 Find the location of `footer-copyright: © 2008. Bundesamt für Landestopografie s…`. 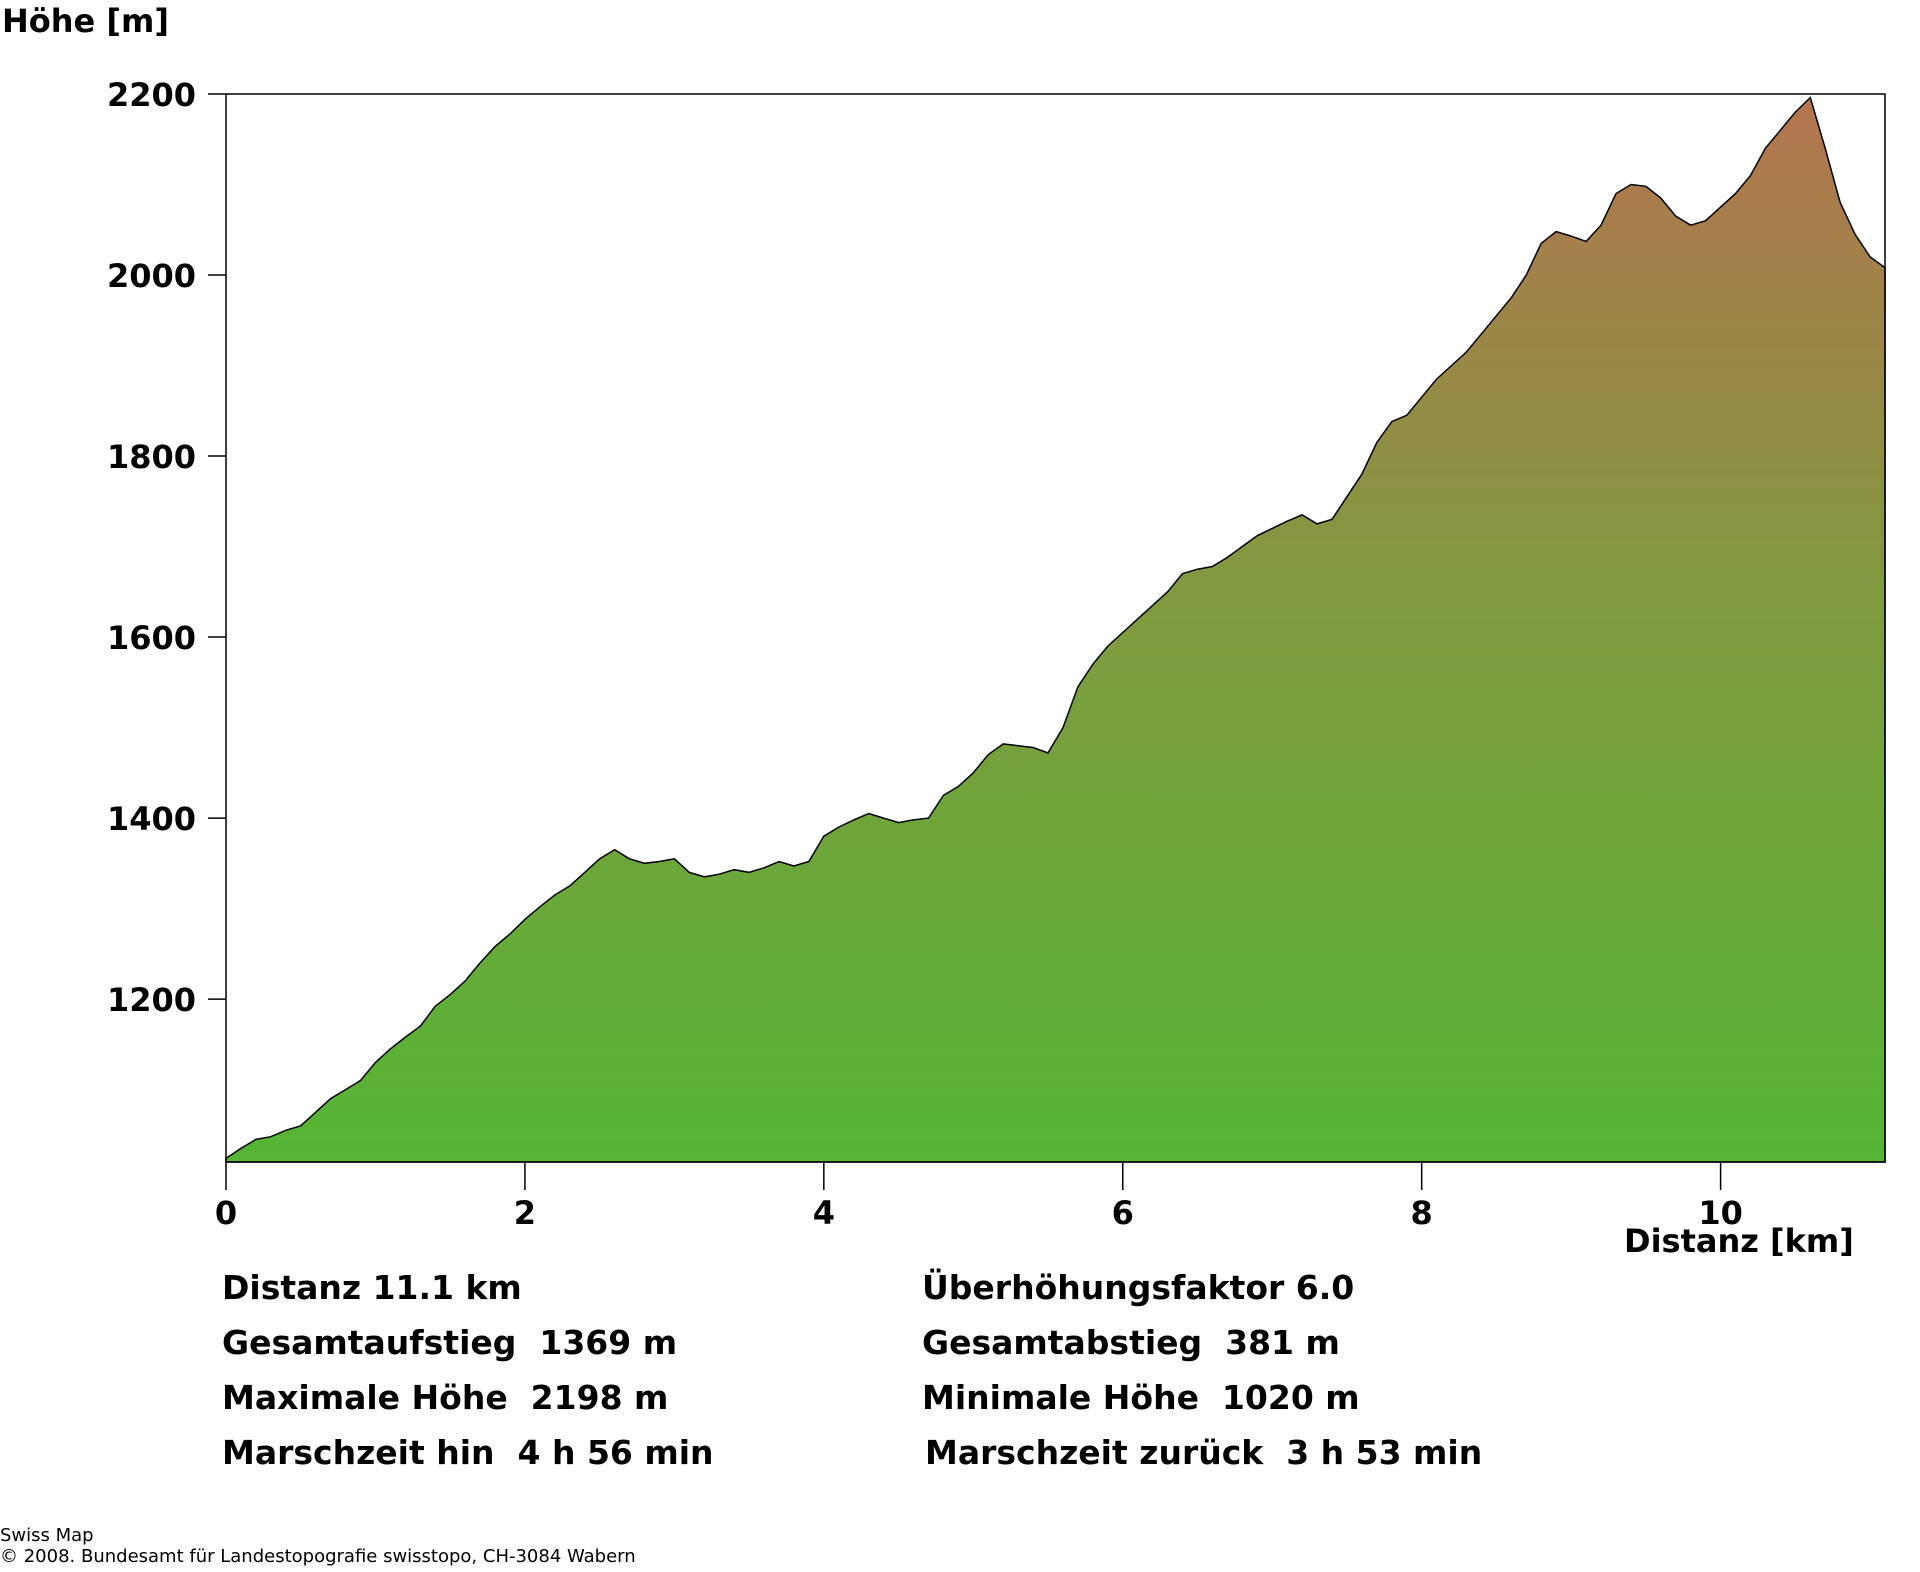

footer-copyright: © 2008. Bundesamt für Landestopografie s… is located at coordinates (318, 1556).